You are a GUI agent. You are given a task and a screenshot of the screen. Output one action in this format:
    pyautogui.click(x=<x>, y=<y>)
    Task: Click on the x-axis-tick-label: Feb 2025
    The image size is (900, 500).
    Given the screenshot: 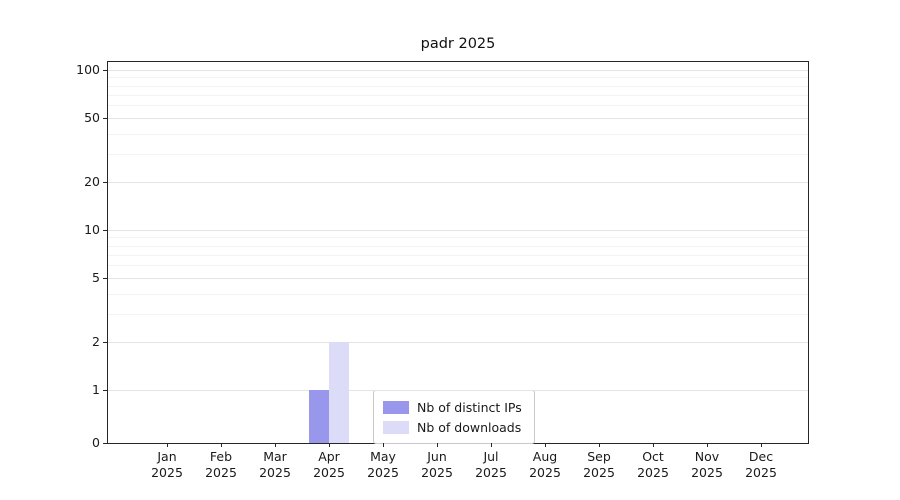 What is the action you would take?
    pyautogui.click(x=221, y=464)
    